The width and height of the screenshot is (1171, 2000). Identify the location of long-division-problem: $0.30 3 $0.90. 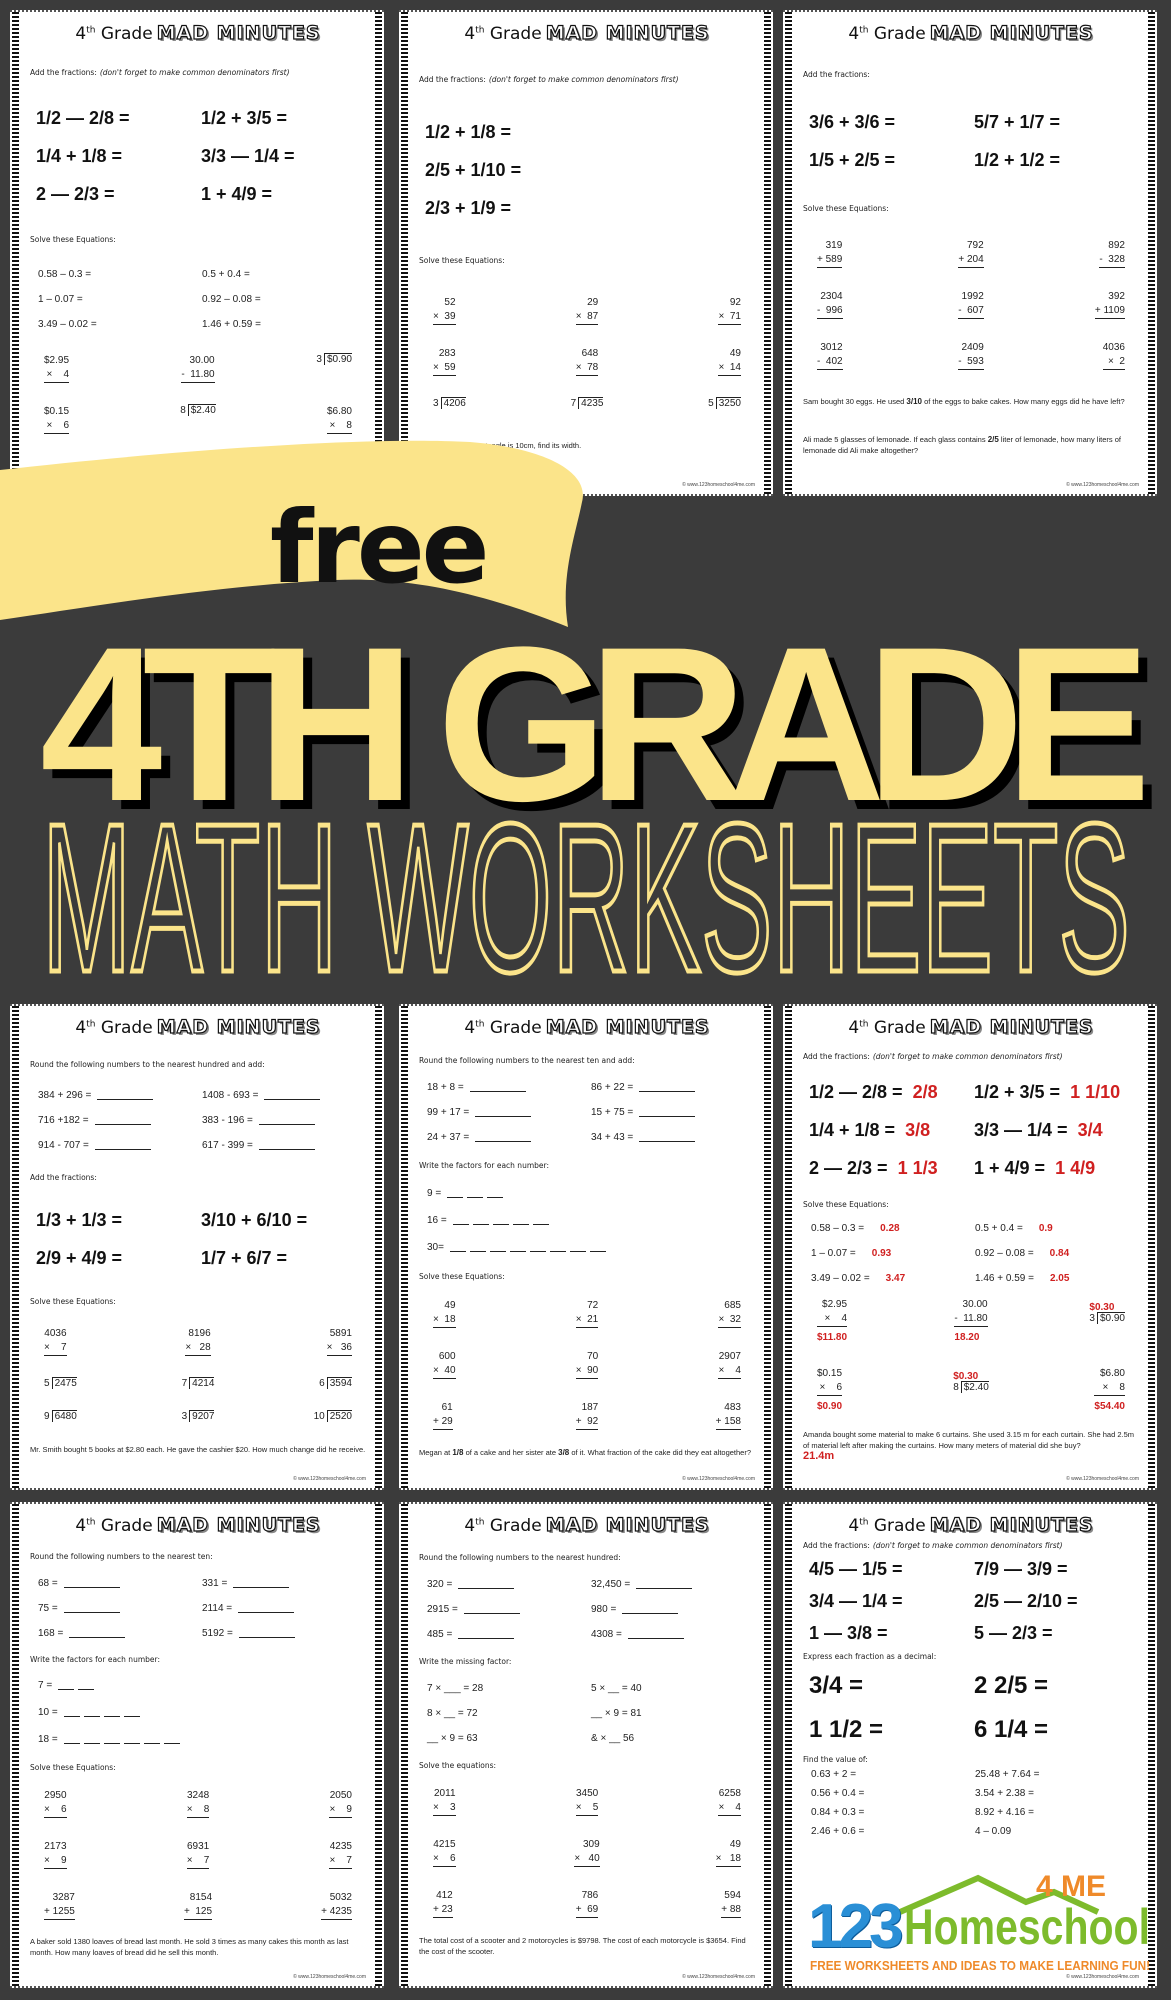
(1107, 1321).